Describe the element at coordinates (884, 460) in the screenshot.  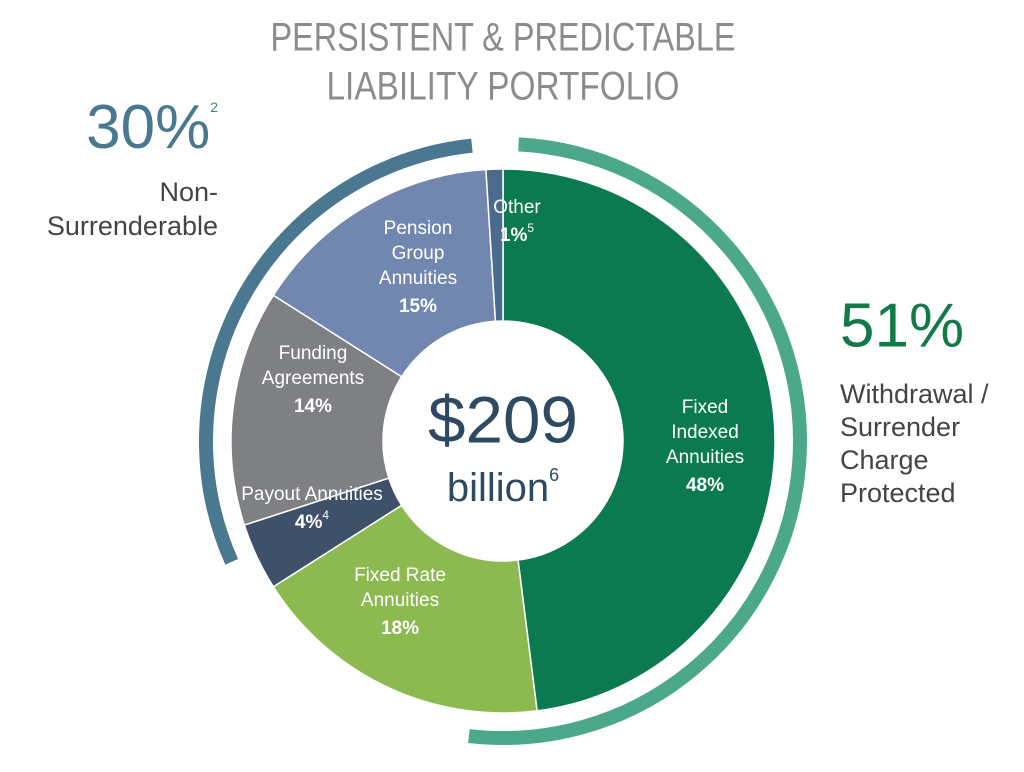
I see `group-name: Charge` at that location.